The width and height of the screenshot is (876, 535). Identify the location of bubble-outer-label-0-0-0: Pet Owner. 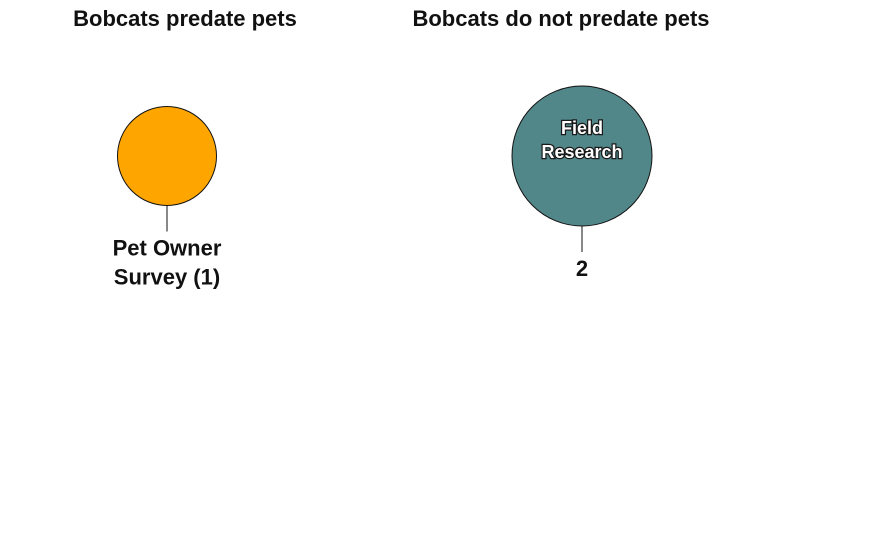
(167, 248).